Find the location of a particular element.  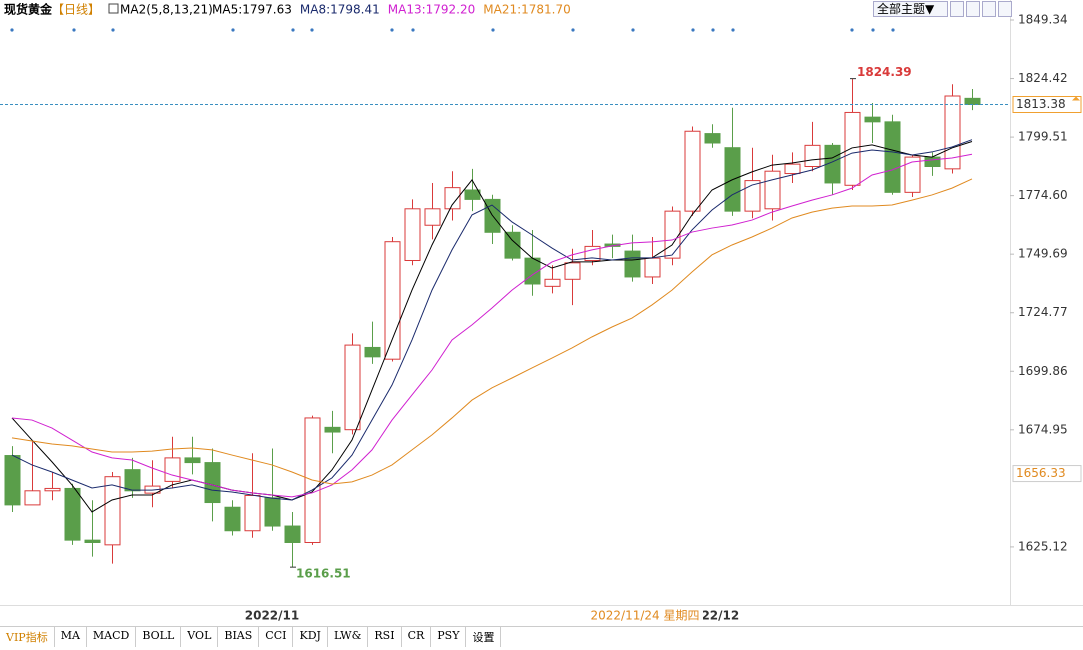

y-tick-label: 1824.42 is located at coordinates (1043, 78).